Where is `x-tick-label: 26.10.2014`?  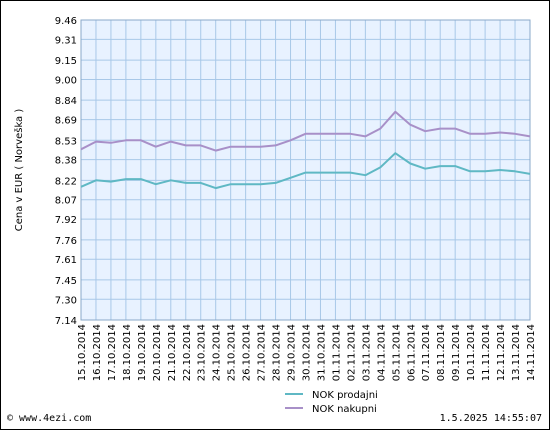
x-tick-label: 26.10.2014 is located at coordinates (247, 352).